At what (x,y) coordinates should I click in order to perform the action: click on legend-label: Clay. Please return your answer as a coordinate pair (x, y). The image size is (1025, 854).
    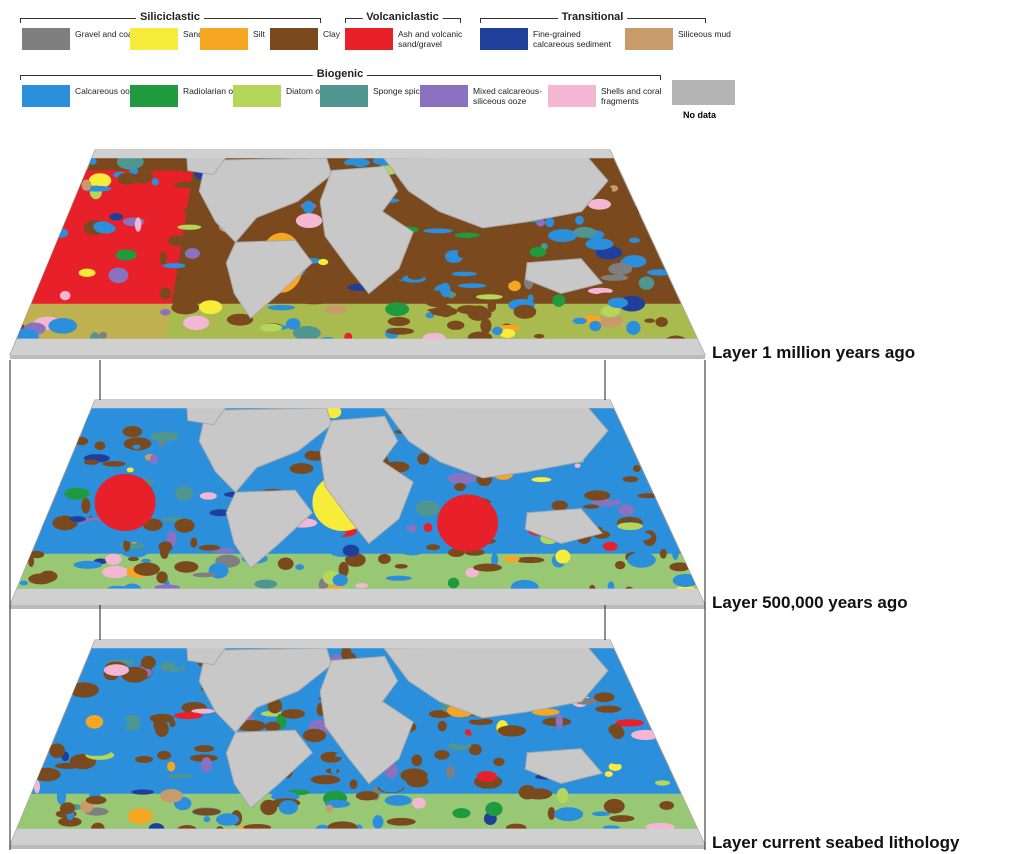
    Looking at the image, I should click on (332, 34).